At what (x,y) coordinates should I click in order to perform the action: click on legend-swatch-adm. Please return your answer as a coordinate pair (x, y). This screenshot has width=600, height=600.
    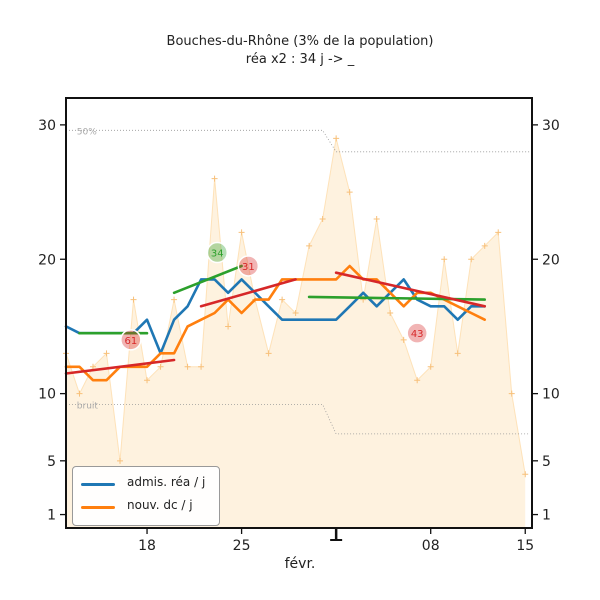
    Looking at the image, I should click on (98, 484).